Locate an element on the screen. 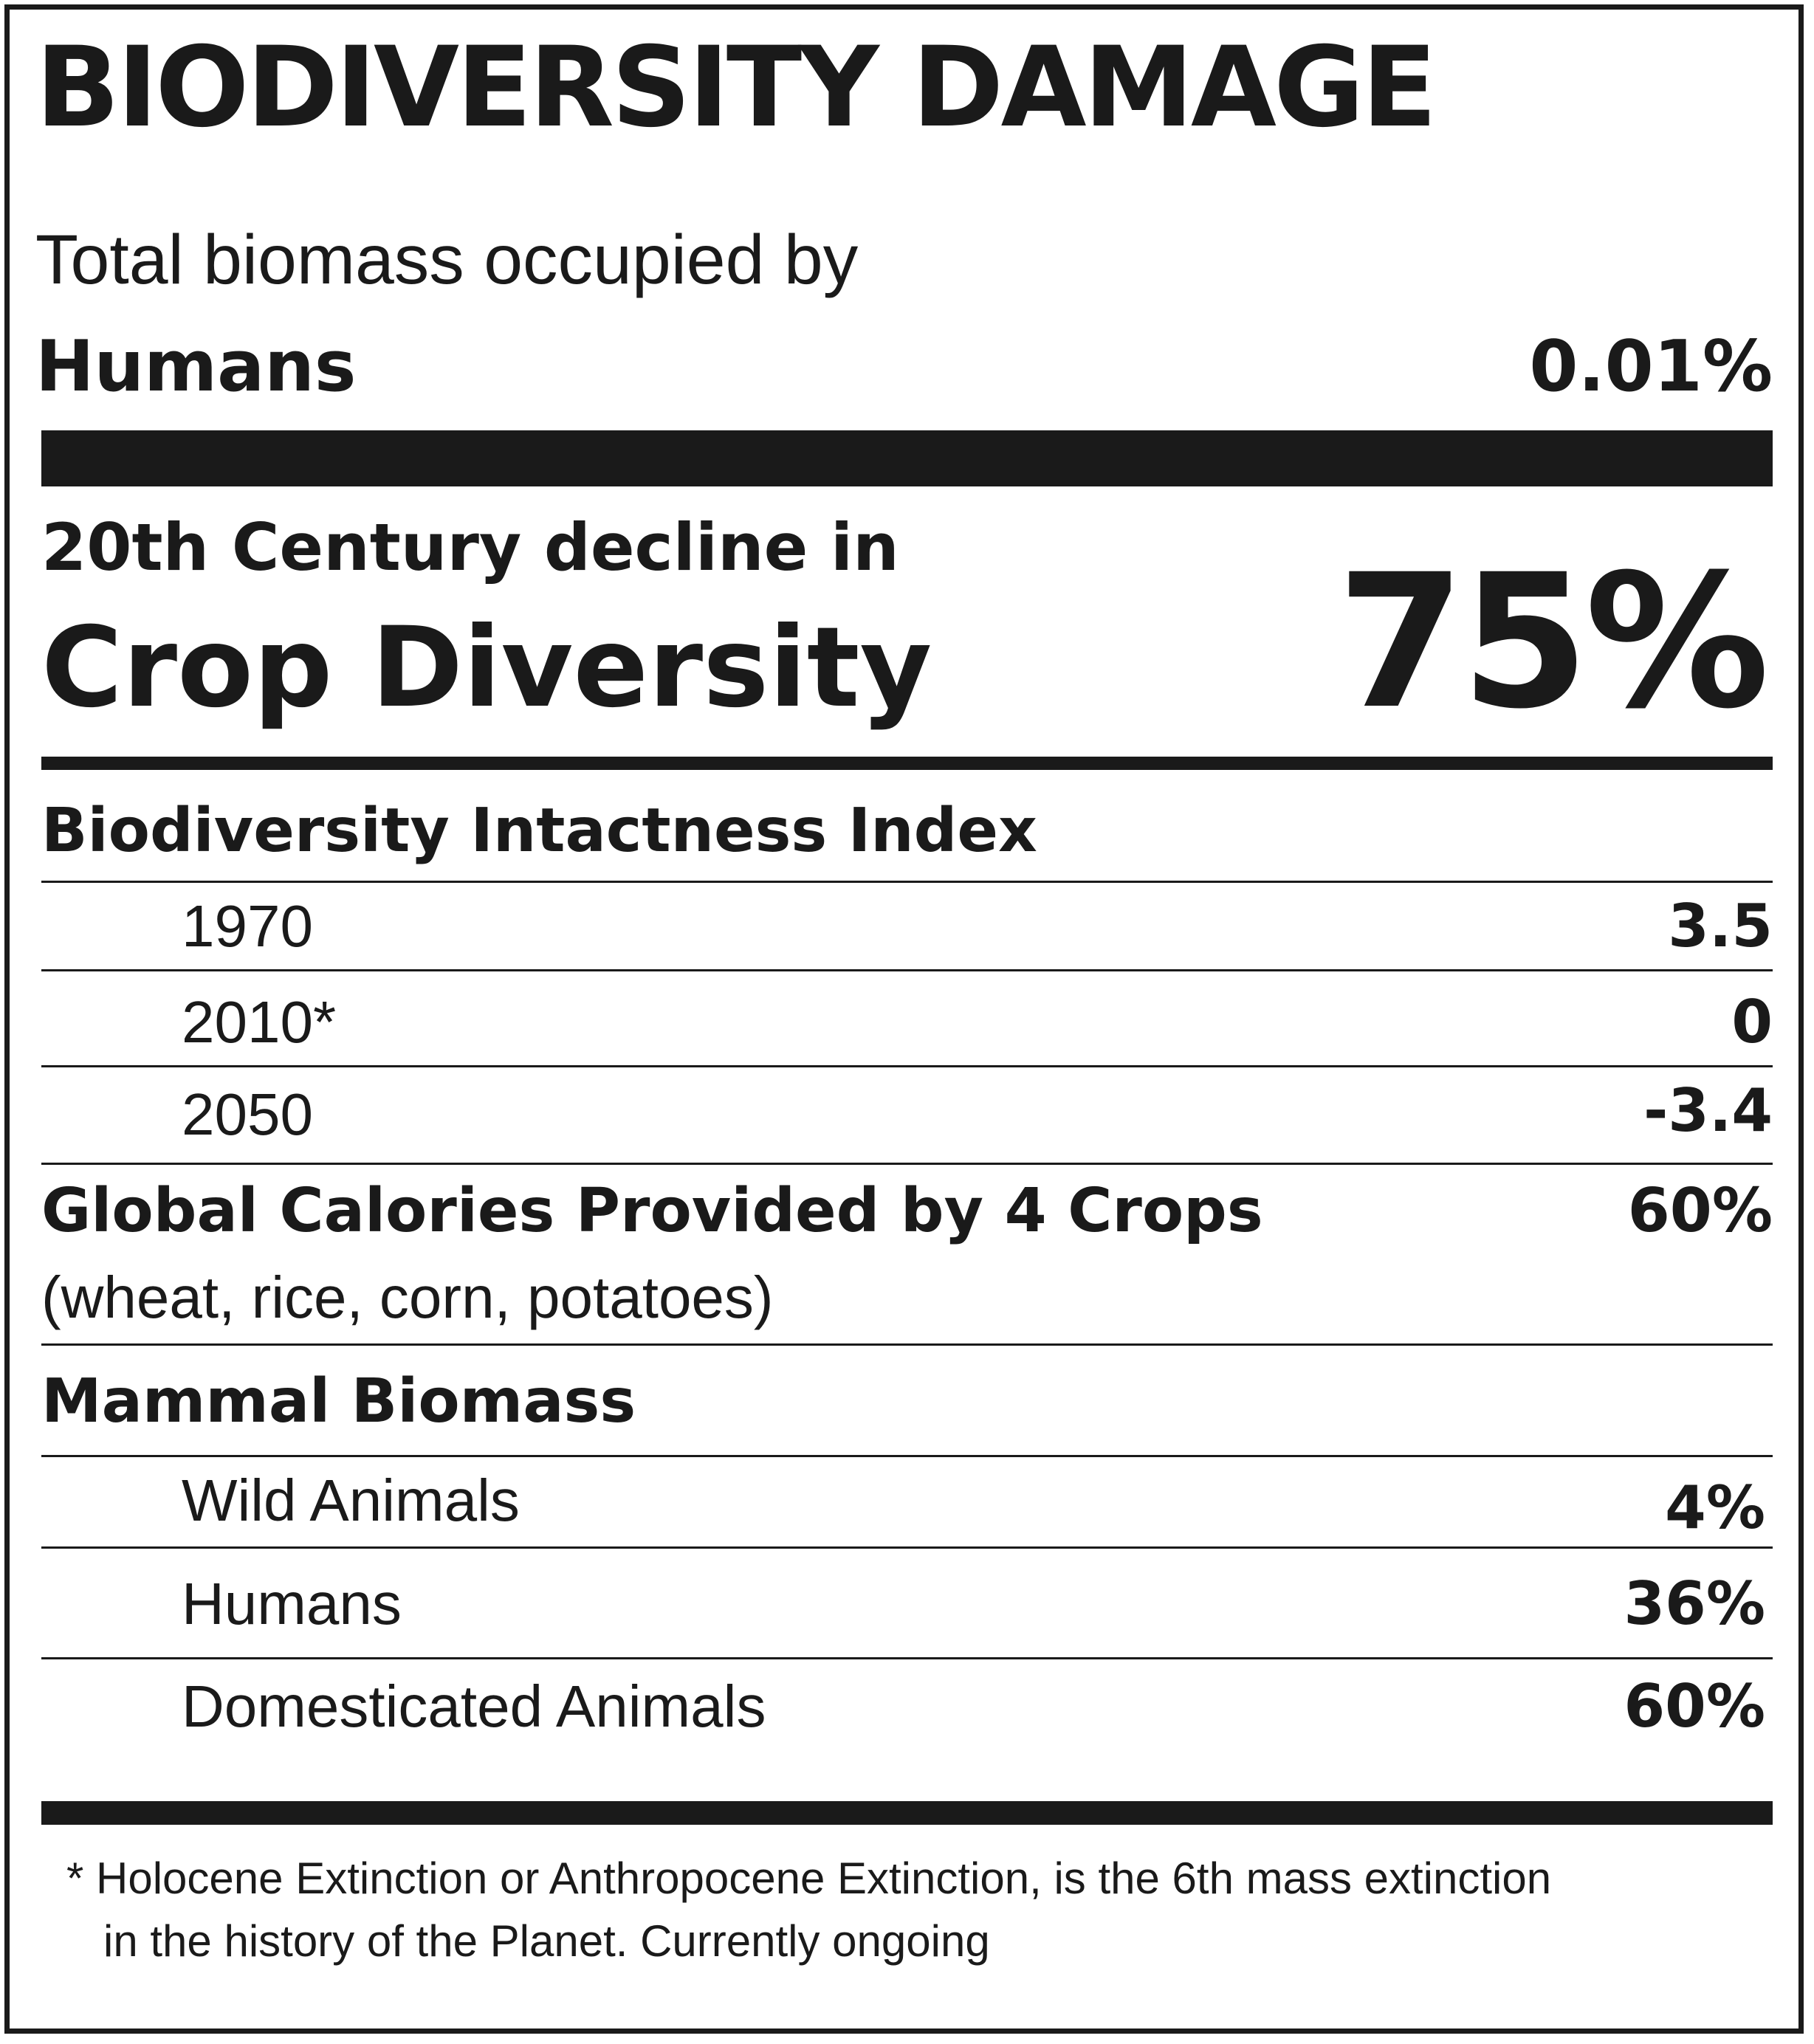  page-title: BIODIVERSITY DAMAGE is located at coordinates (736, 88).